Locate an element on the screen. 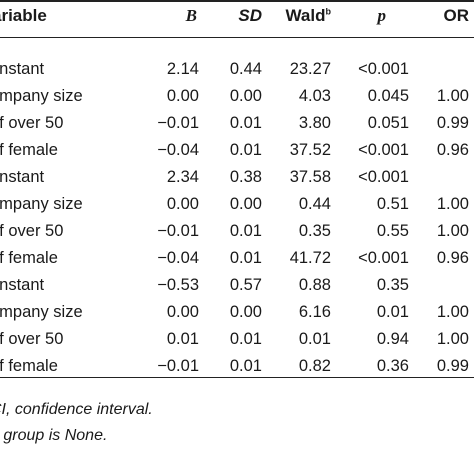 This screenshot has width=474, height=474. p-value-cell: 0.94 is located at coordinates (392, 339).